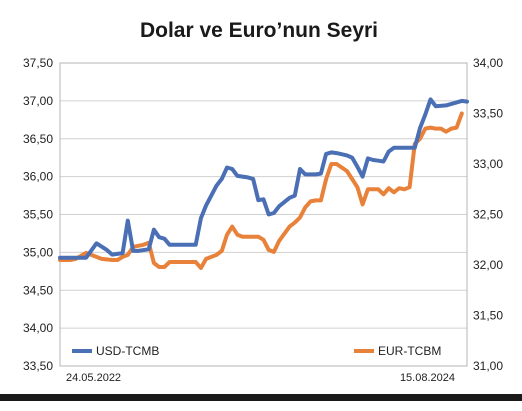  What do you see at coordinates (488, 265) in the screenshot?
I see `right-tick-label: 32,00` at bounding box center [488, 265].